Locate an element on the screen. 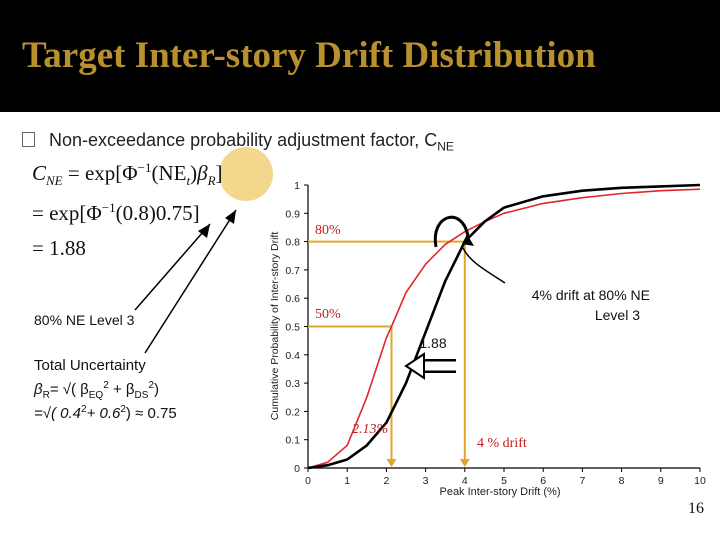  x-tick-label: 7 is located at coordinates (582, 481).